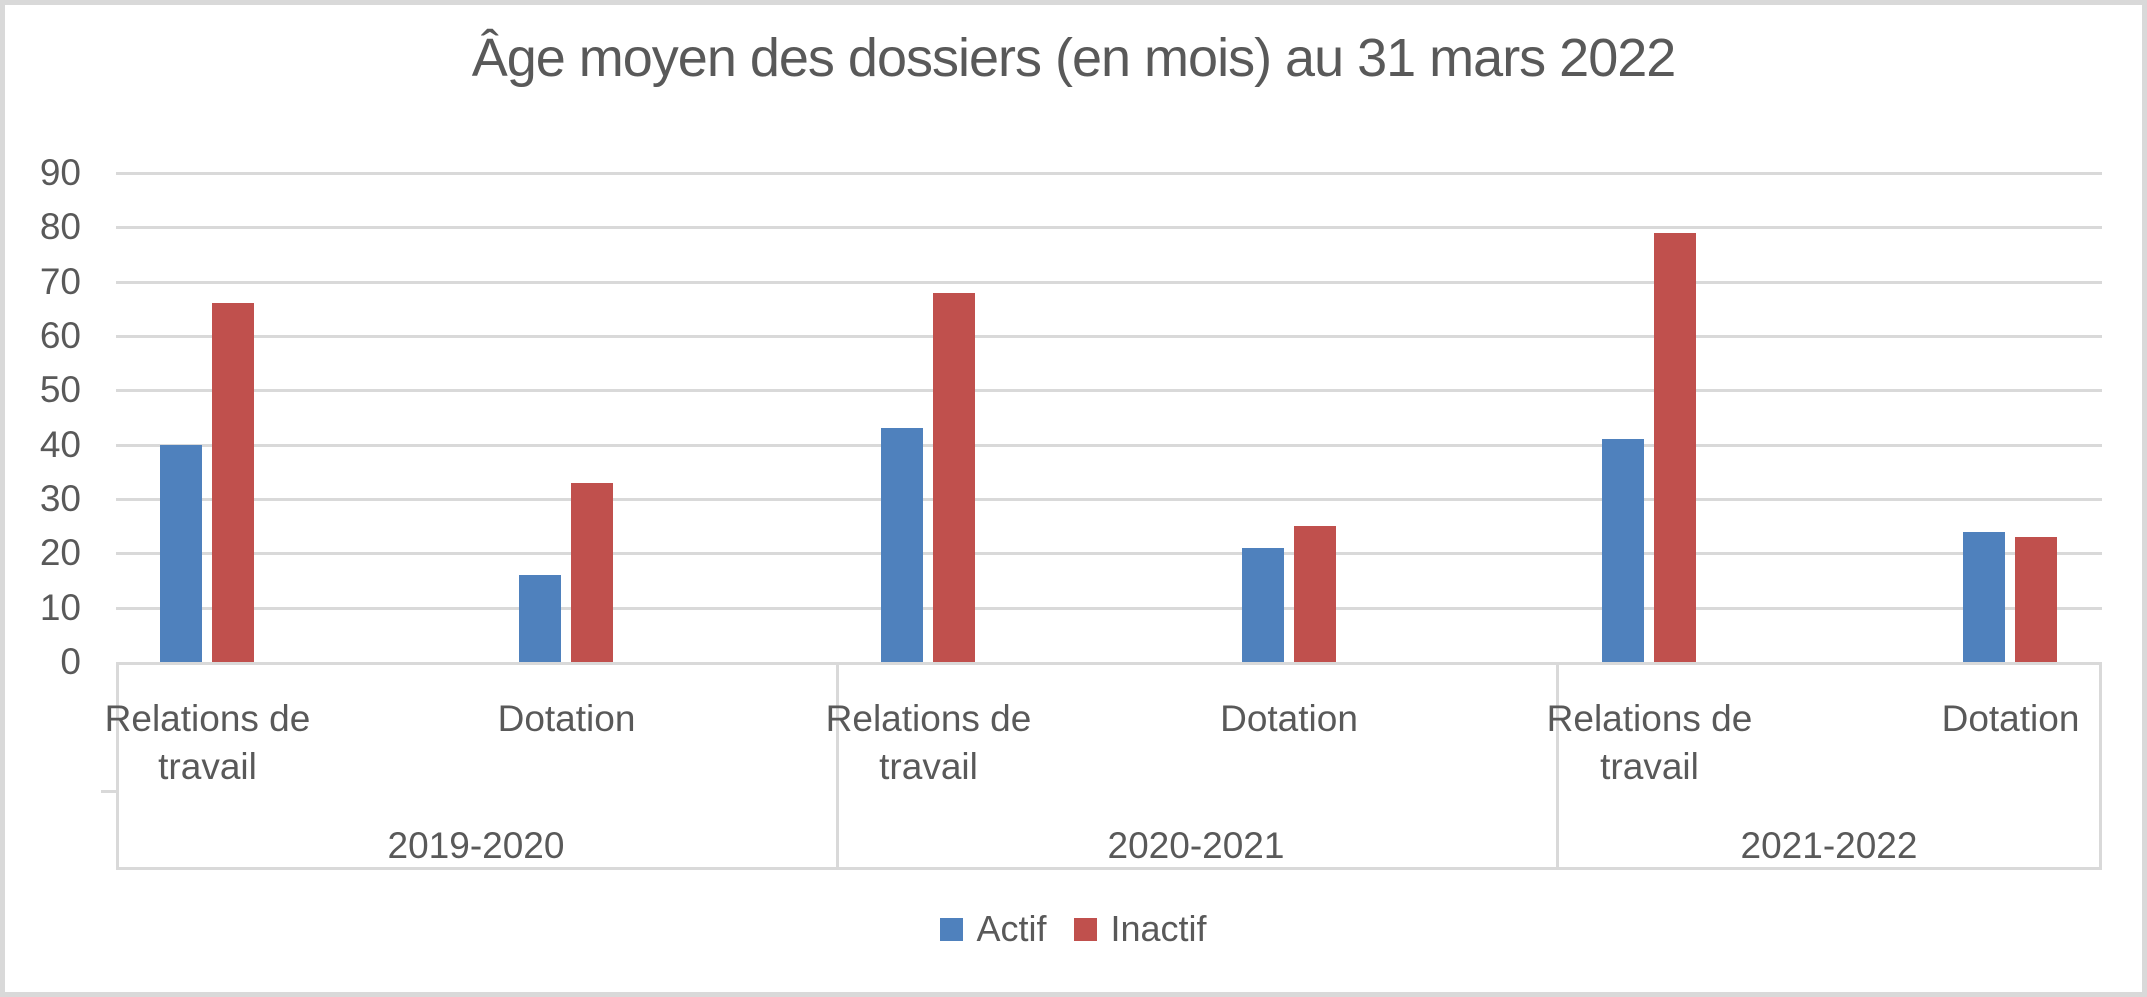  Describe the element at coordinates (1158, 928) in the screenshot. I see `legend-label: Inactif` at that location.